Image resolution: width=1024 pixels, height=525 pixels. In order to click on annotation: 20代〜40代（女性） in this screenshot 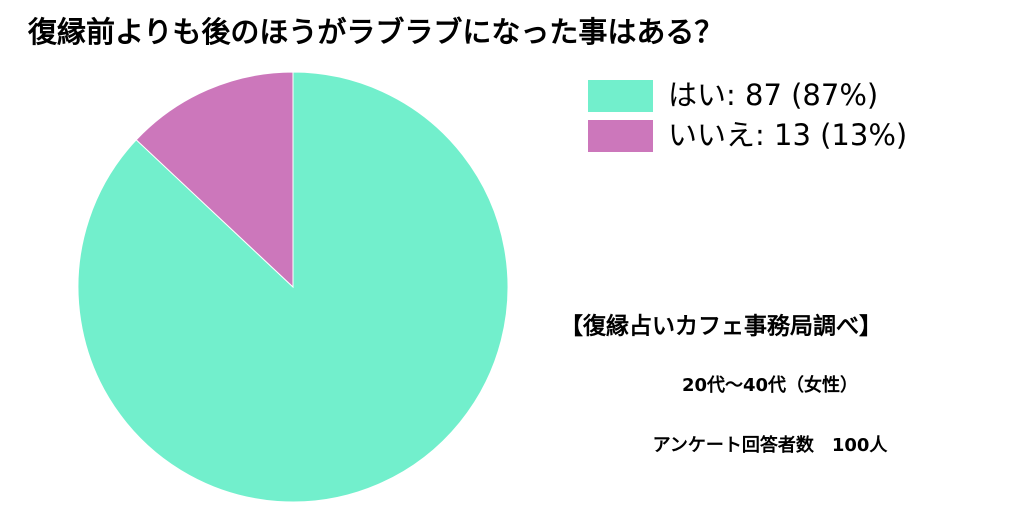, I will do `click(770, 385)`.